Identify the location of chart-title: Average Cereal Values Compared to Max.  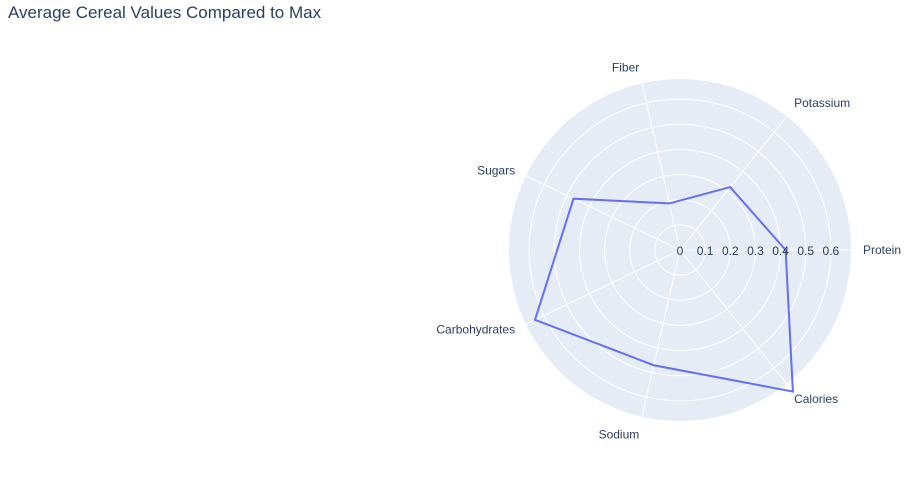
(165, 12).